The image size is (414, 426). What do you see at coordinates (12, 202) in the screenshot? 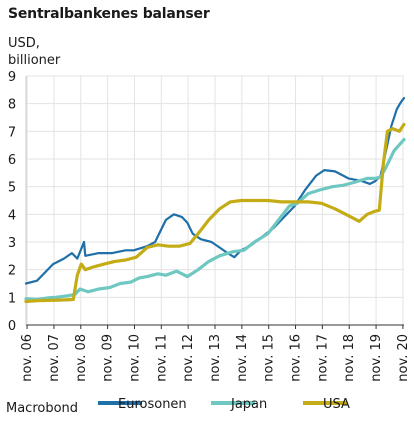
I see `y-tick-labels: 0 1 2 3 4 5 6 7 8 9` at bounding box center [12, 202].